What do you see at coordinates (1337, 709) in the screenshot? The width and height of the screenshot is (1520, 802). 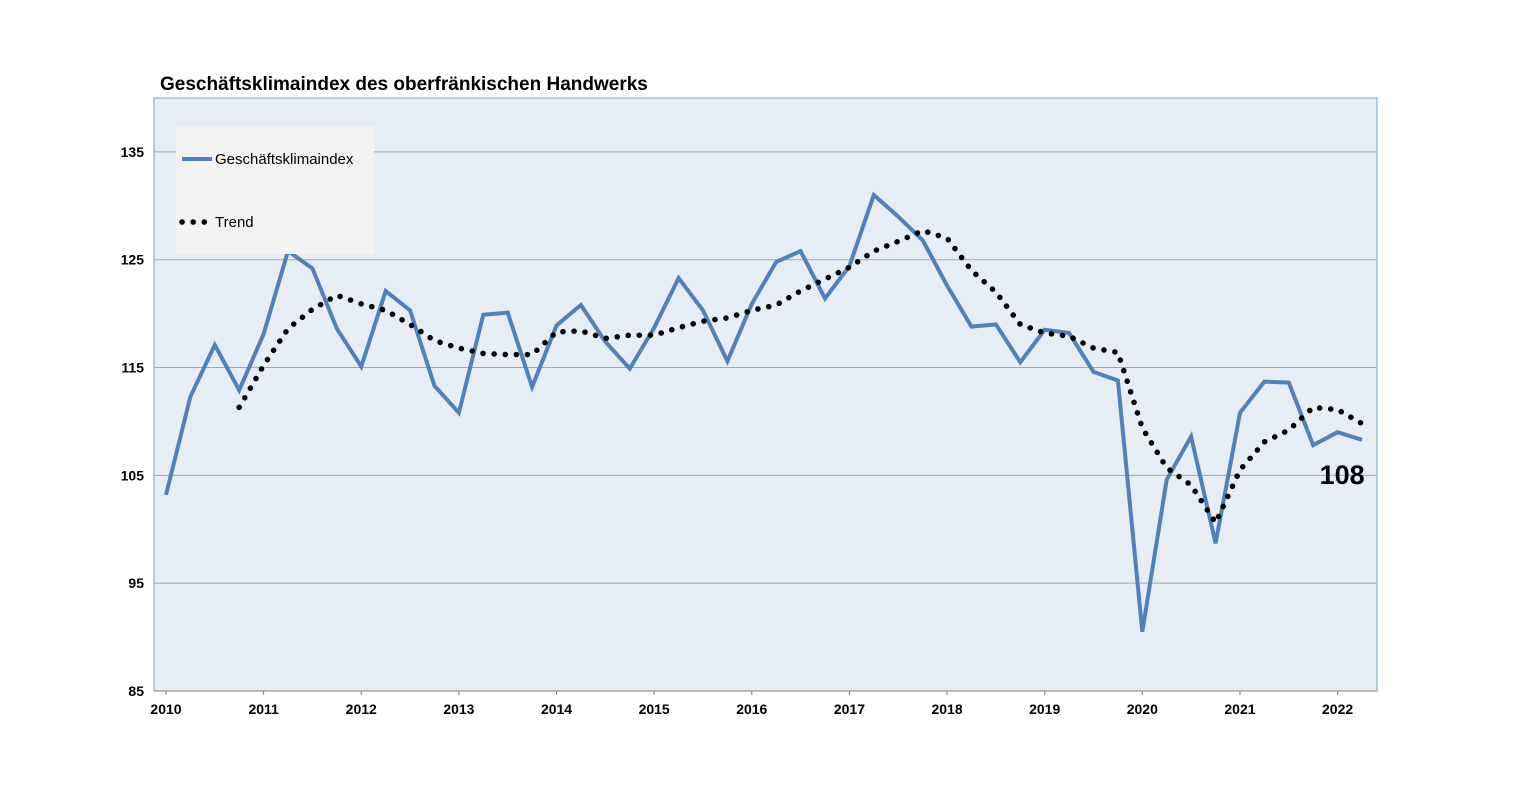 I see `x-tick-label: 2022` at bounding box center [1337, 709].